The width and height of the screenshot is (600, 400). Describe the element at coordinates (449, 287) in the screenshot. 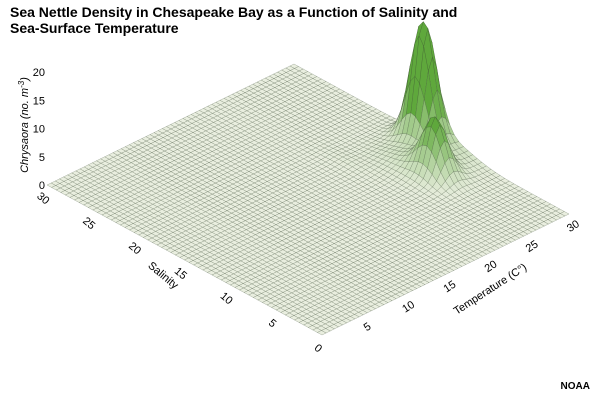

I see `temperature-tick-label: 15` at that location.